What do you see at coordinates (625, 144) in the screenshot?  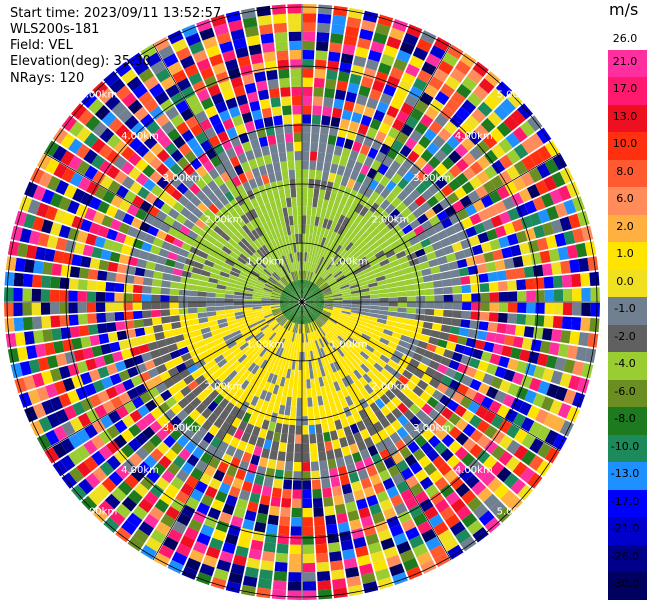 I see `colorbar-tick-label: 10.0` at bounding box center [625, 144].